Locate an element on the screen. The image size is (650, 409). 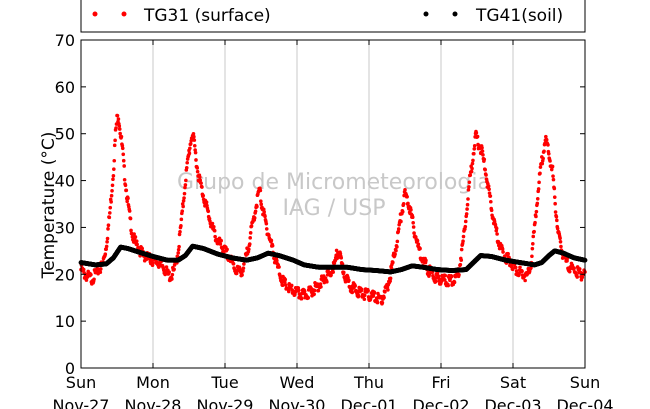
x-tick-label-date-1: Nov-28 is located at coordinates (153, 402).